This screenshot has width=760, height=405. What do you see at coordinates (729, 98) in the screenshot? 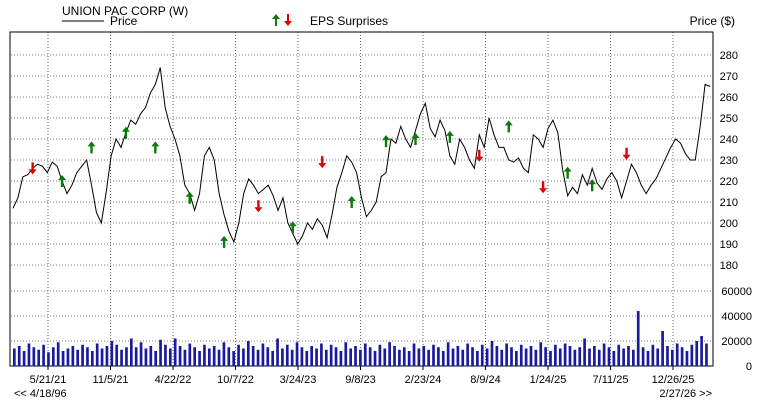
I see `price-tick-label: 260` at bounding box center [729, 98].